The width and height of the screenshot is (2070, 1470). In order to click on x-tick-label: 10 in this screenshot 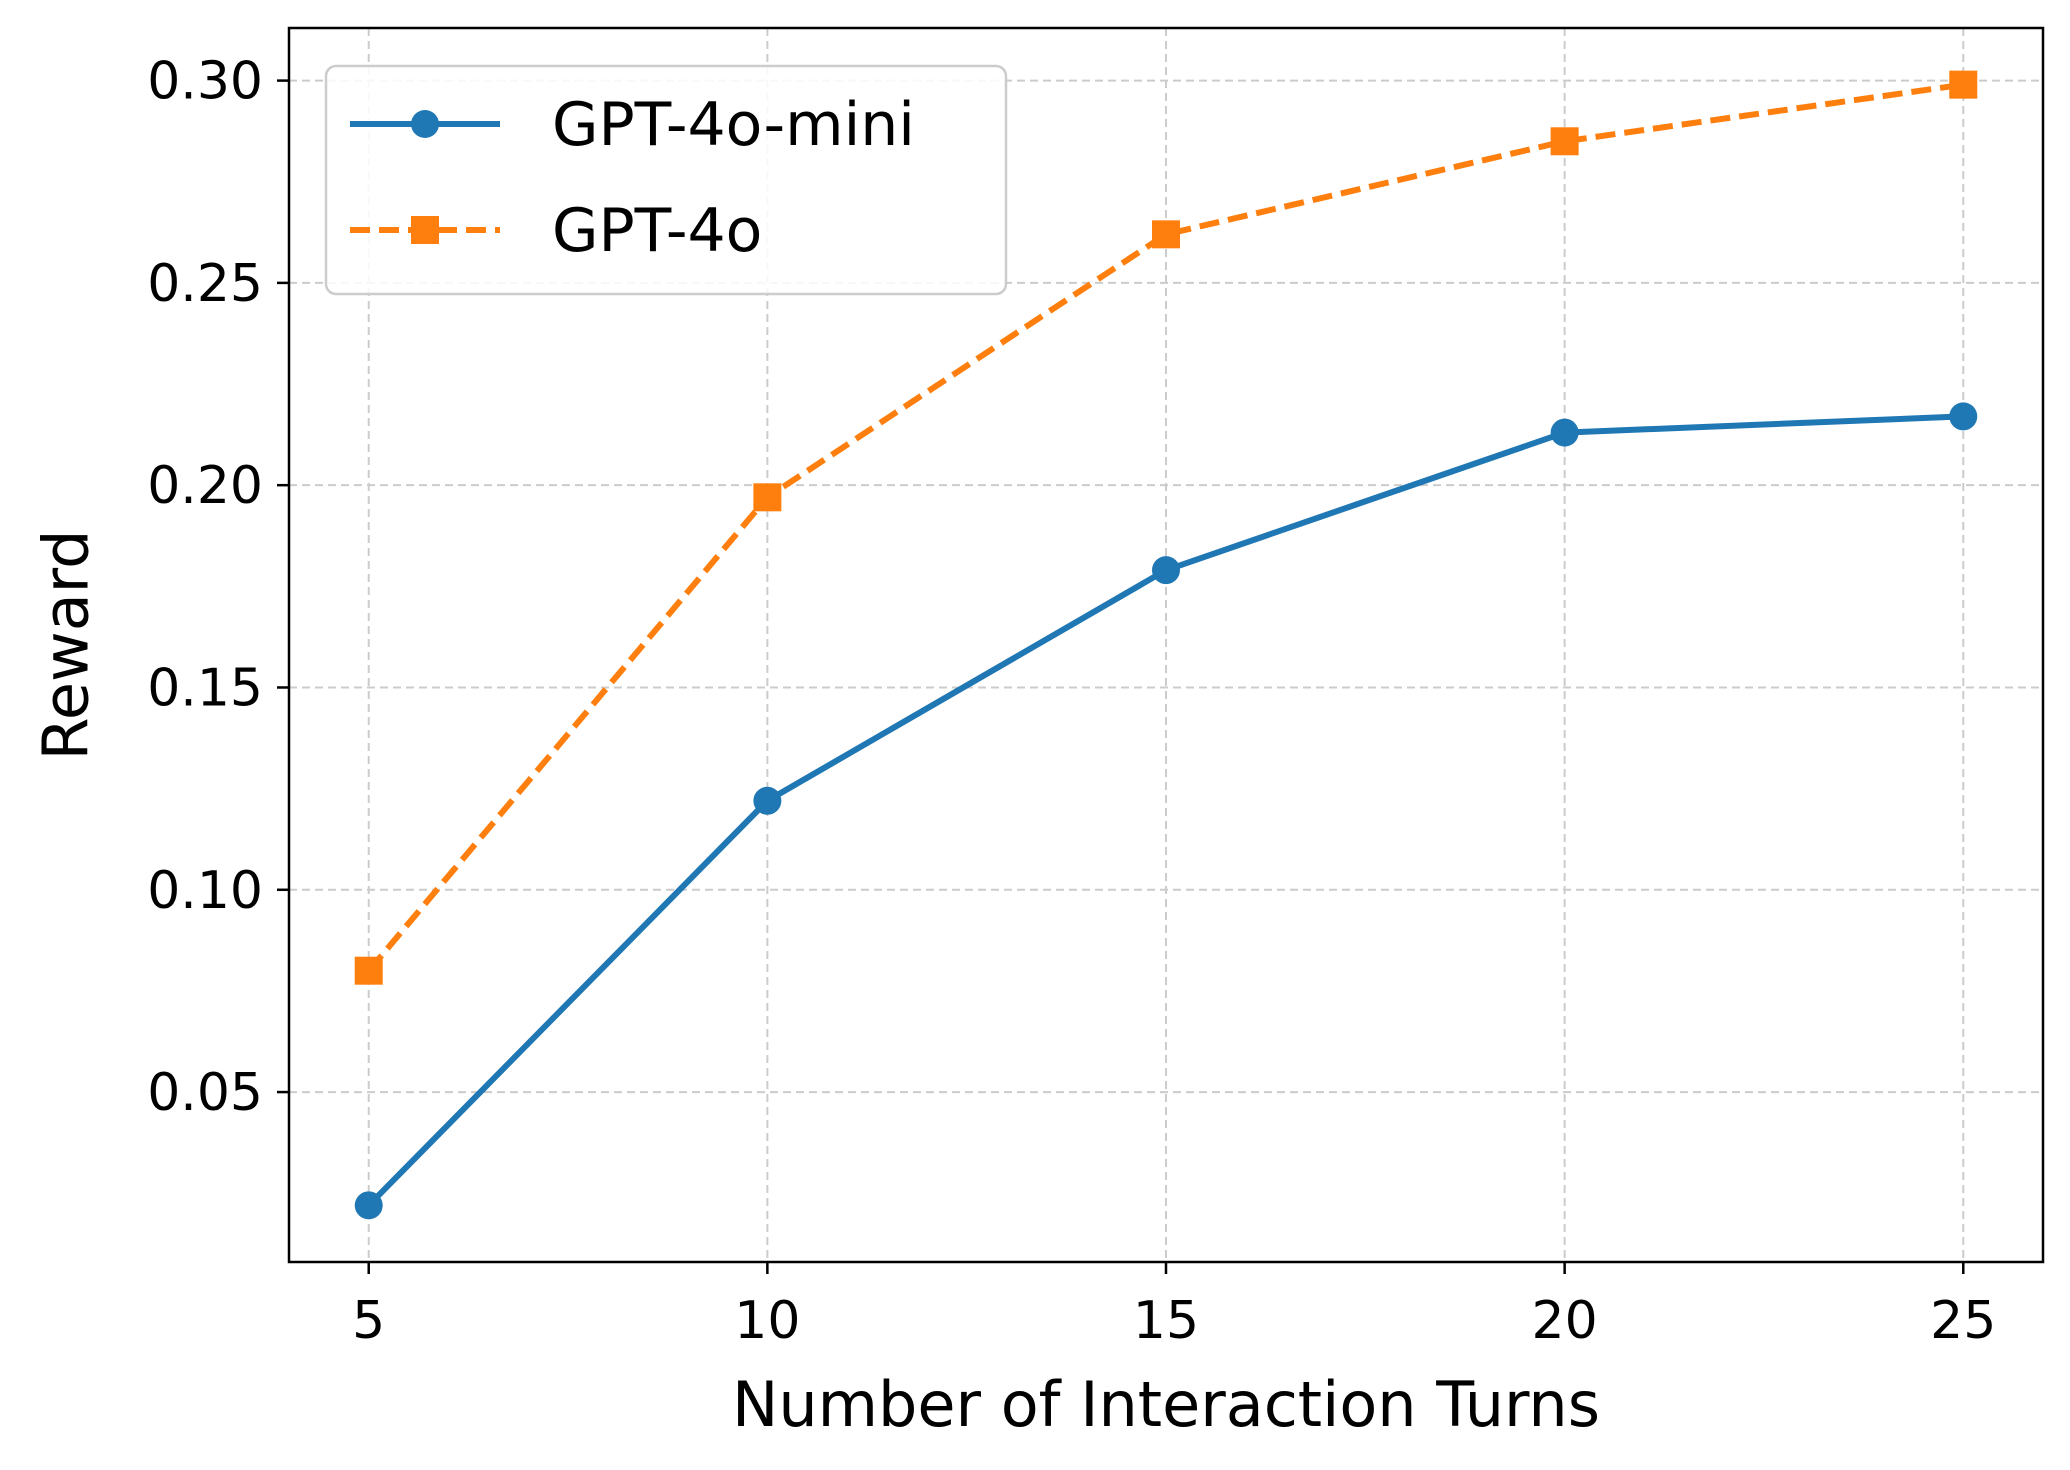, I will do `click(767, 1321)`.